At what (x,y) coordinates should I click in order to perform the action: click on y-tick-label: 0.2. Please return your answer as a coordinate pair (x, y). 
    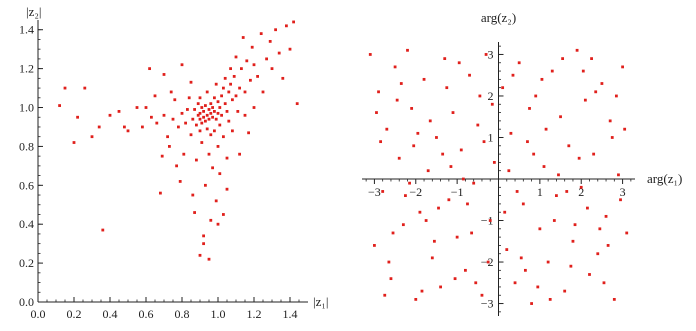
    Looking at the image, I should click on (26, 263).